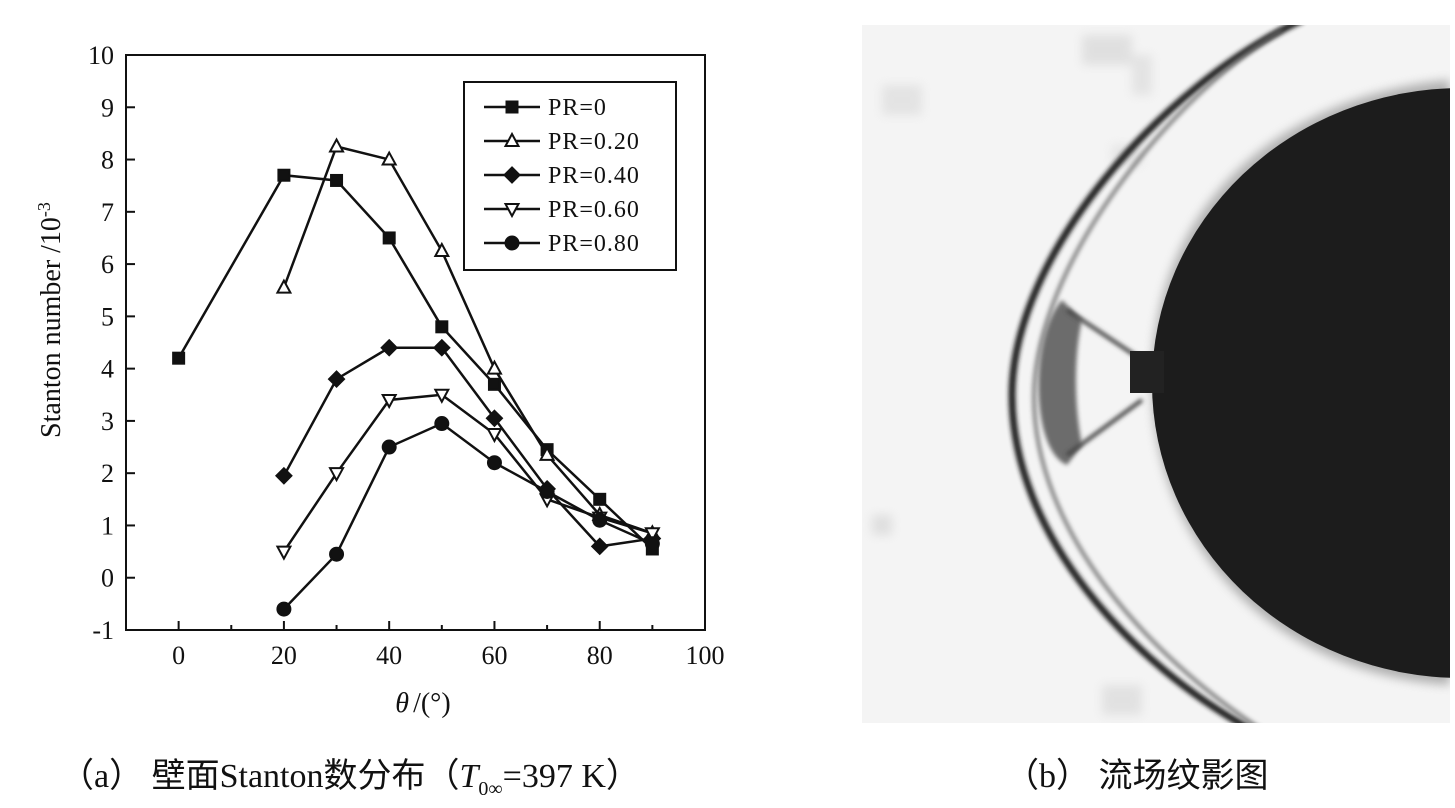  I want to click on jet-shock-lens, so click(1060, 382).